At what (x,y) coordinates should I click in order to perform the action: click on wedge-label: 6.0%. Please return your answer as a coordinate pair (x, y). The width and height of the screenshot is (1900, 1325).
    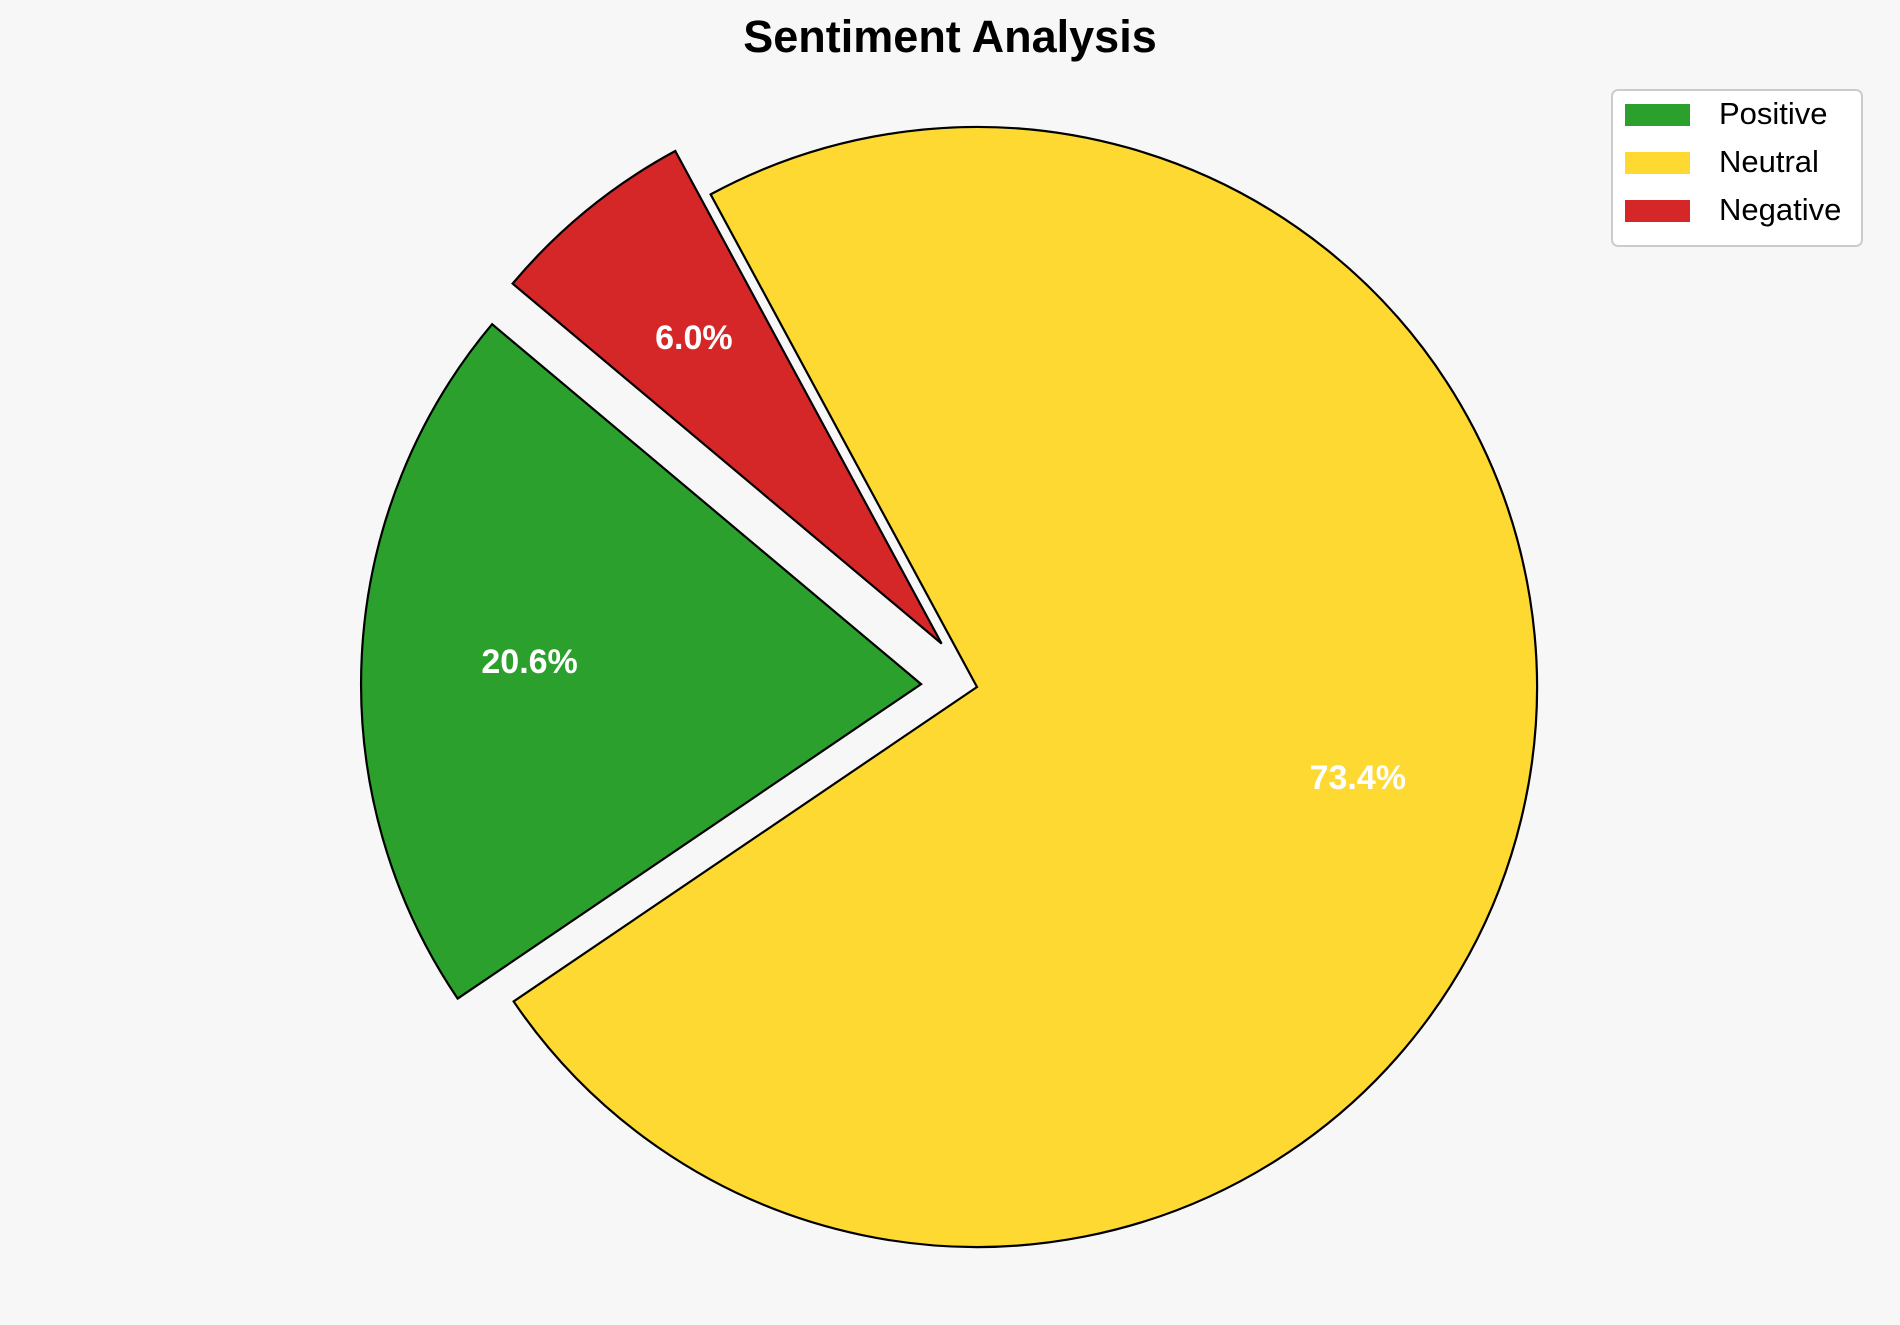
    Looking at the image, I should click on (694, 338).